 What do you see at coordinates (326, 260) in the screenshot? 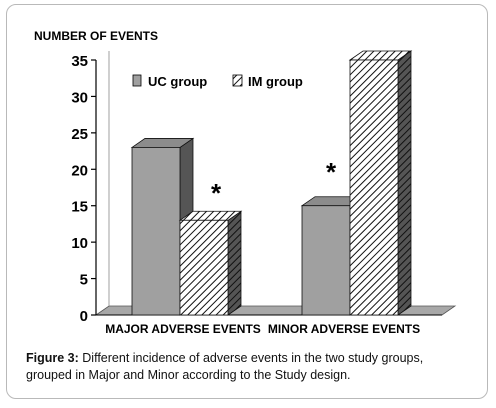
I see `bar-uc-1-front` at bounding box center [326, 260].